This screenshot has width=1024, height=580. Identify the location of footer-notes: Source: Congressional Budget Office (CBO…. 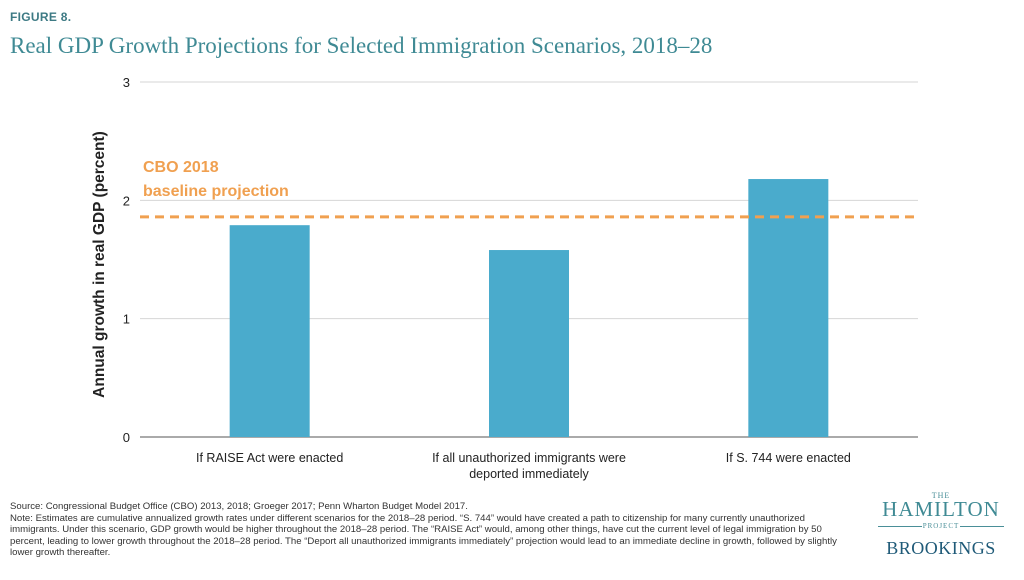
(430, 530).